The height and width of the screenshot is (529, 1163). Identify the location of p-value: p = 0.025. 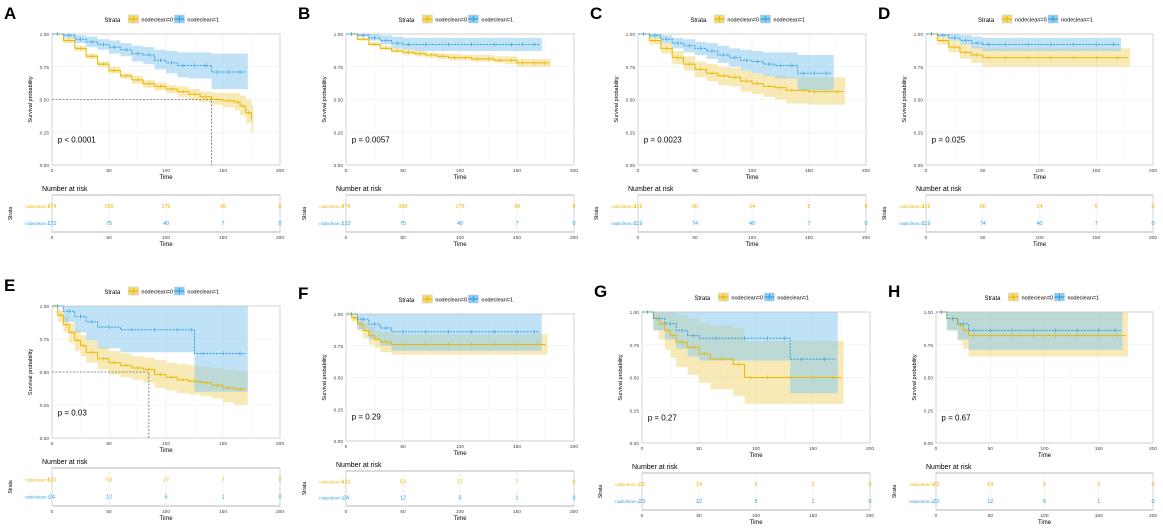
(949, 140).